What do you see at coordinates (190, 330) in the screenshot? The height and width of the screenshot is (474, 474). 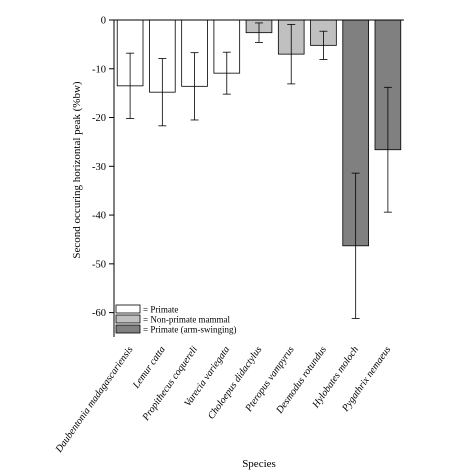 I see `legend-label: = Primate (arm-swinging)` at bounding box center [190, 330].